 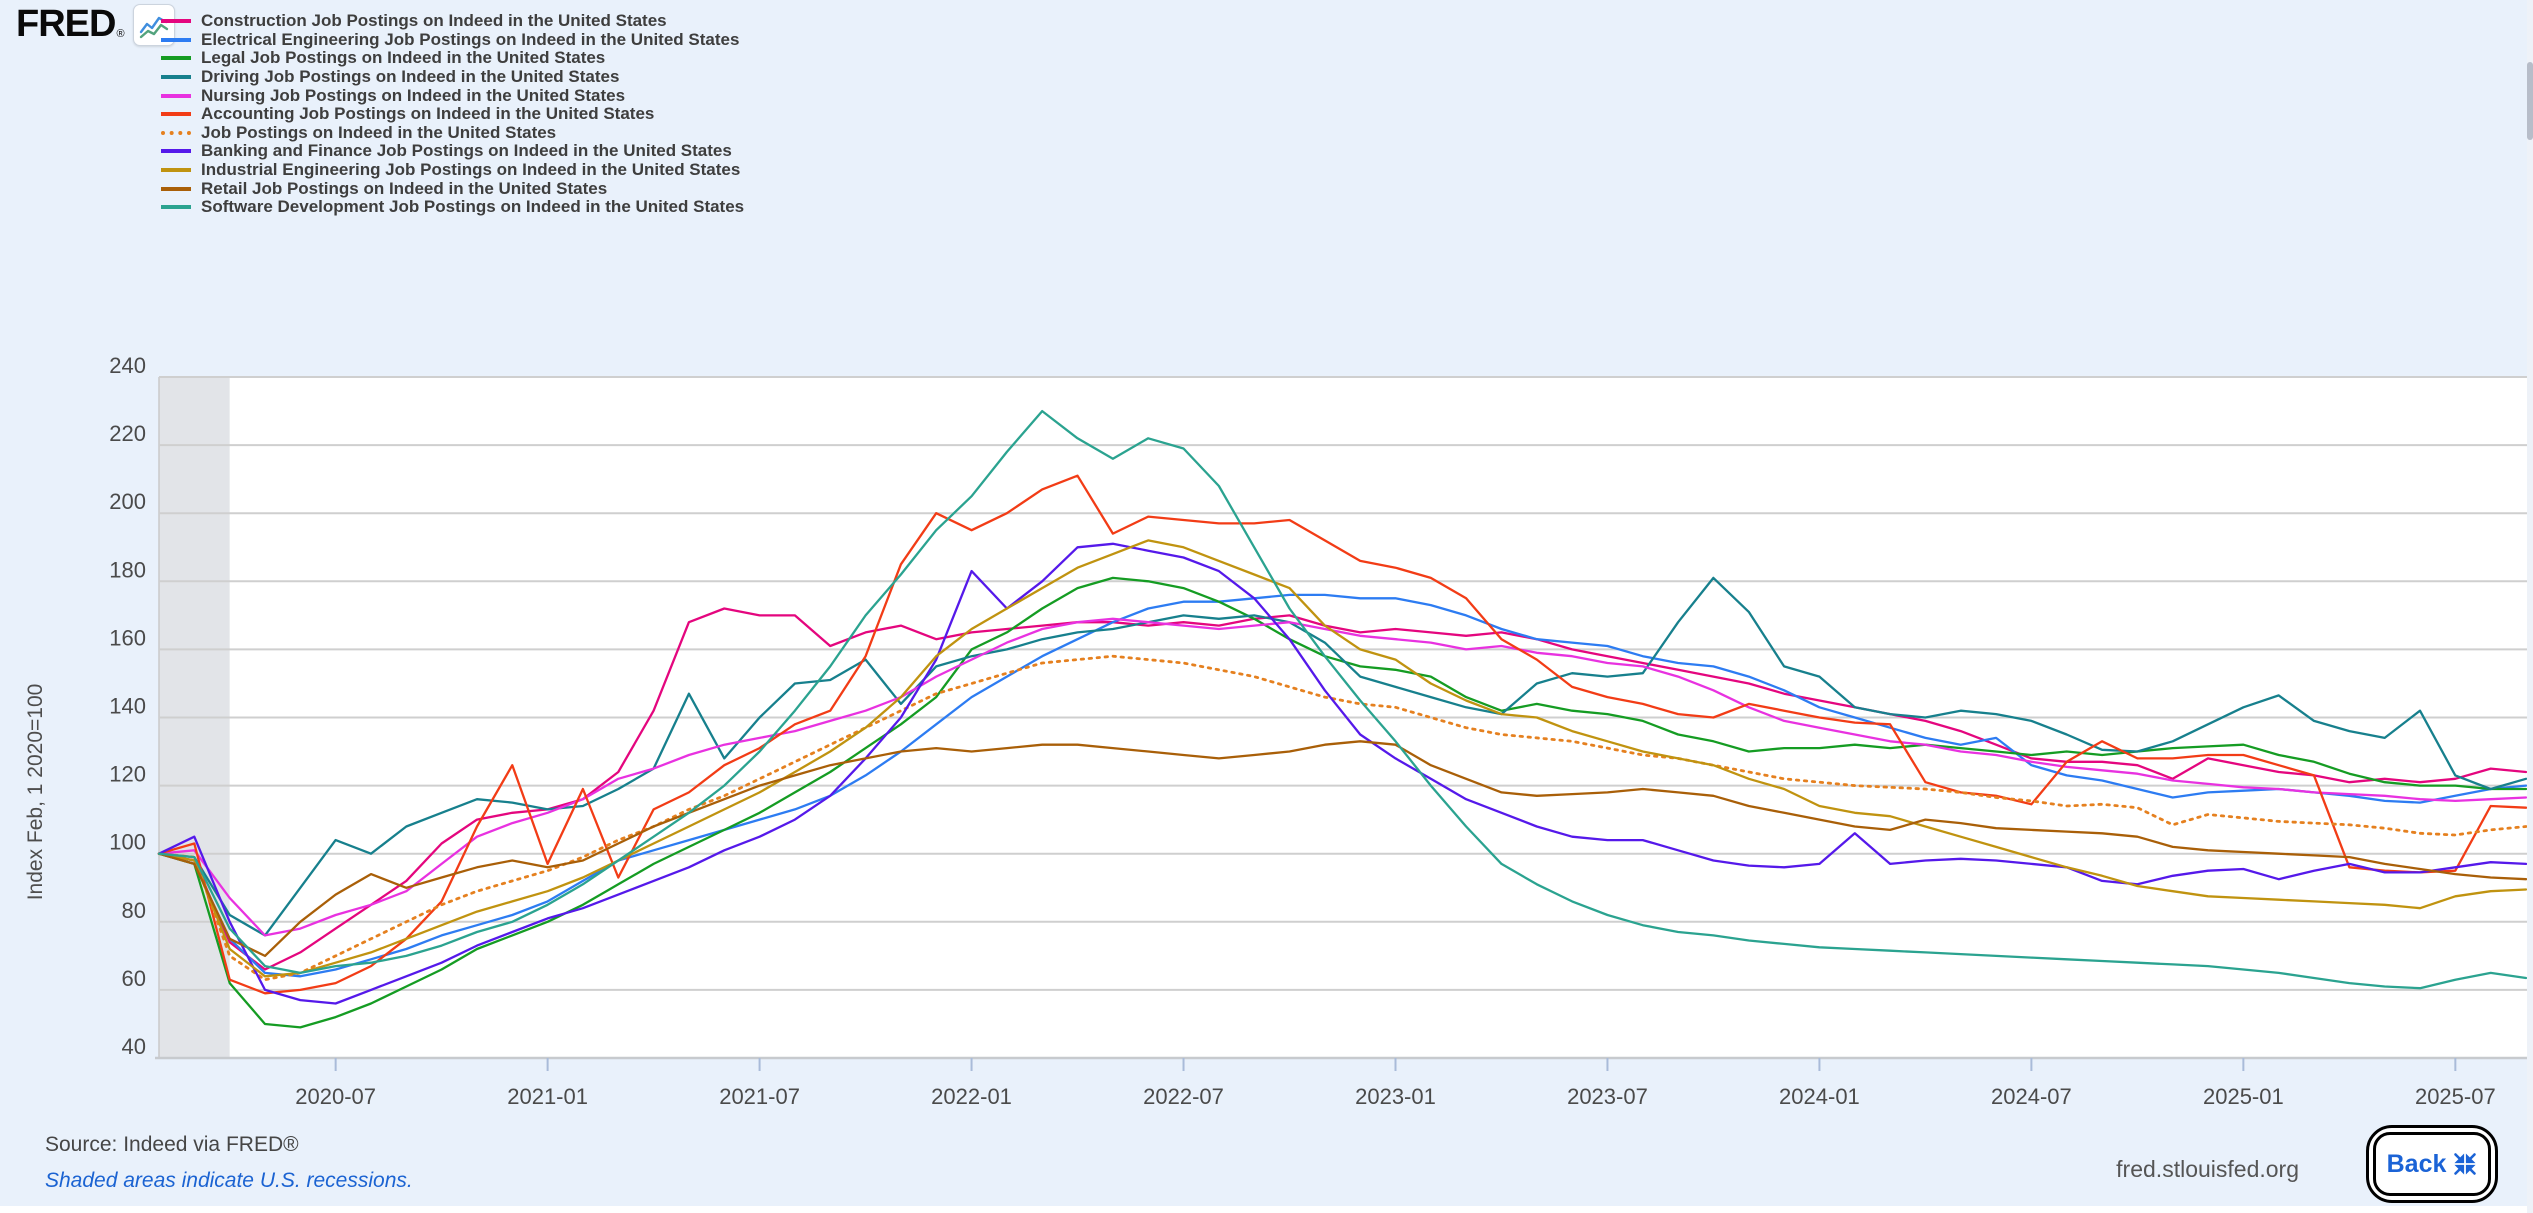 What do you see at coordinates (971, 1096) in the screenshot?
I see `x-tick-label: 2022-01` at bounding box center [971, 1096].